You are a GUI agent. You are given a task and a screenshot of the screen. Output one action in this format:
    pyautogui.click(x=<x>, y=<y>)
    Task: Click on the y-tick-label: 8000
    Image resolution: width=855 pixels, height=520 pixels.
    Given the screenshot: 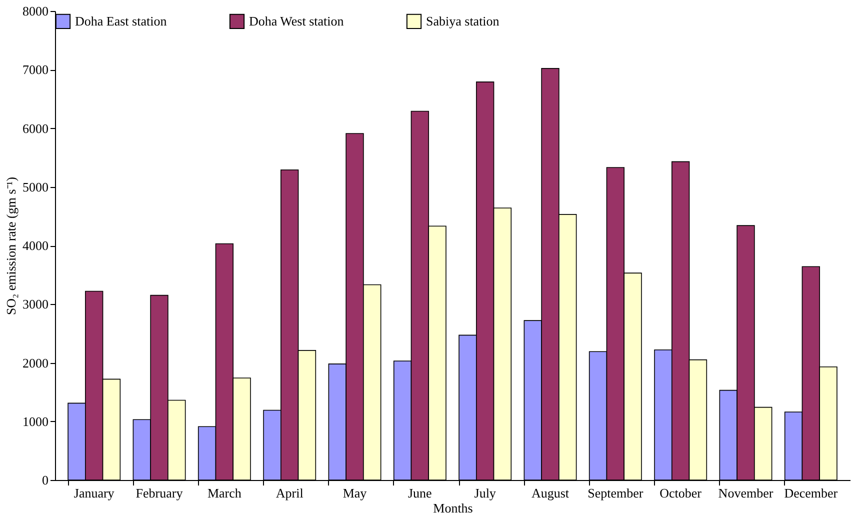 What is the action you would take?
    pyautogui.click(x=35, y=11)
    